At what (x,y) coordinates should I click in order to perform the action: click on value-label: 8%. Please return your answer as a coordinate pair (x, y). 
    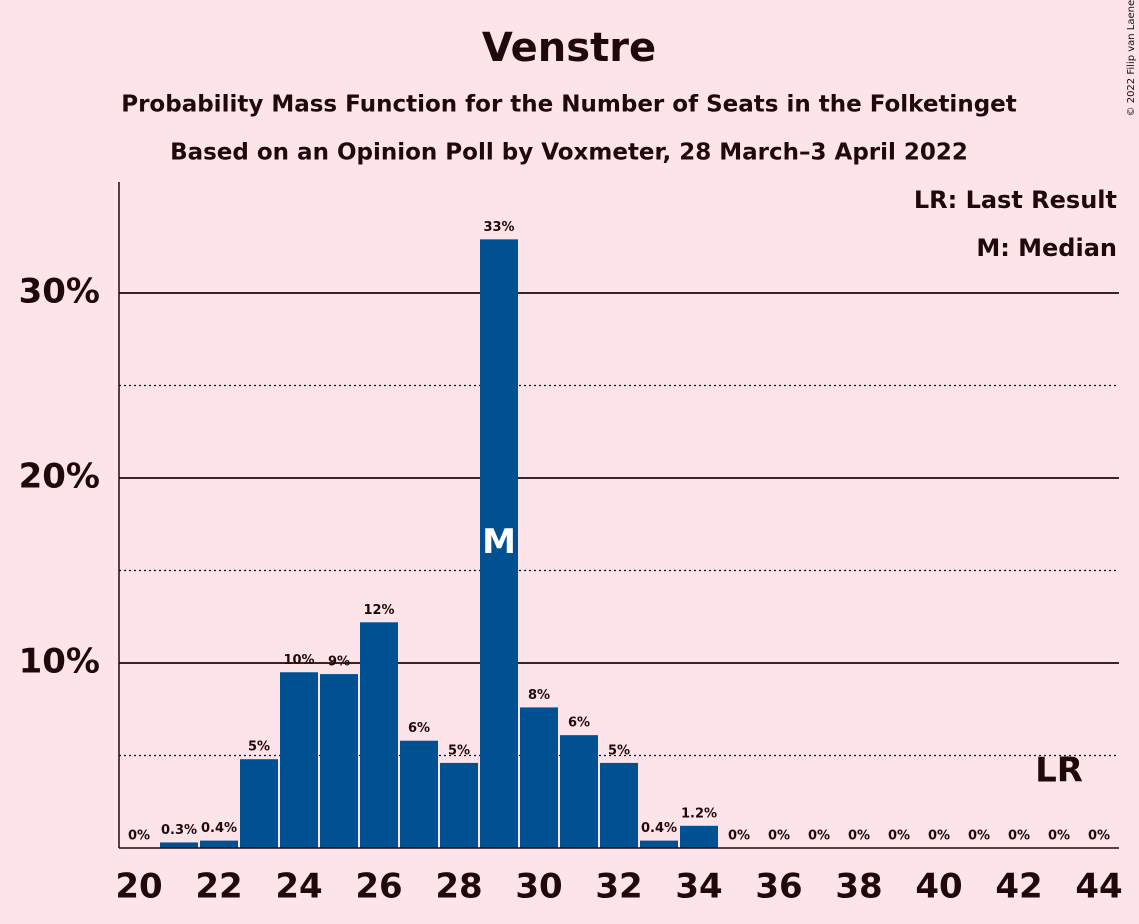
    Looking at the image, I should click on (539, 695).